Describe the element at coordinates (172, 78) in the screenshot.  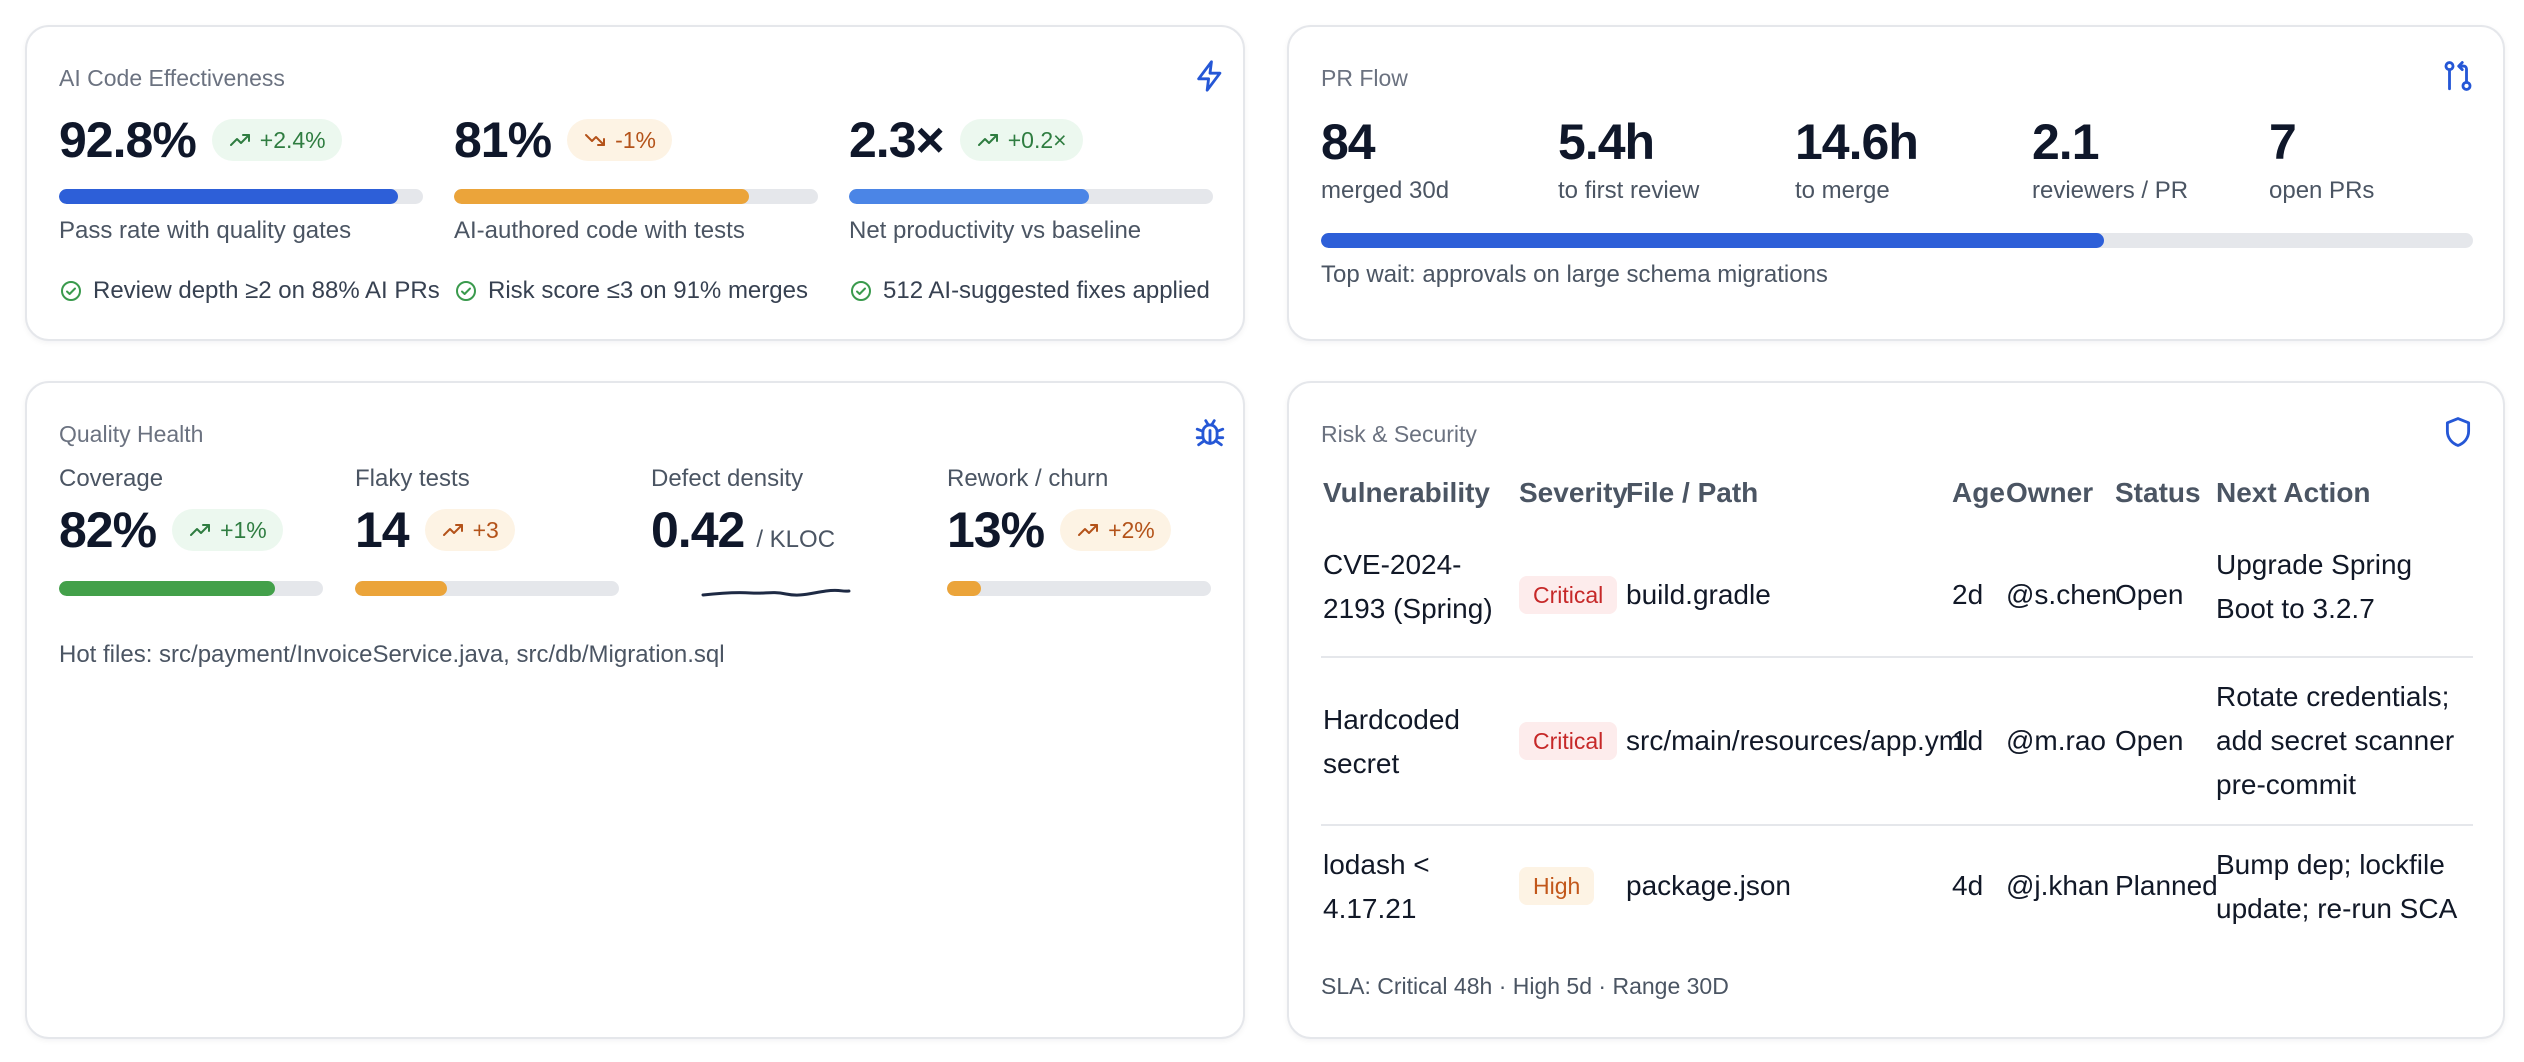
I see `card-title: AI Code Effectiveness` at that location.